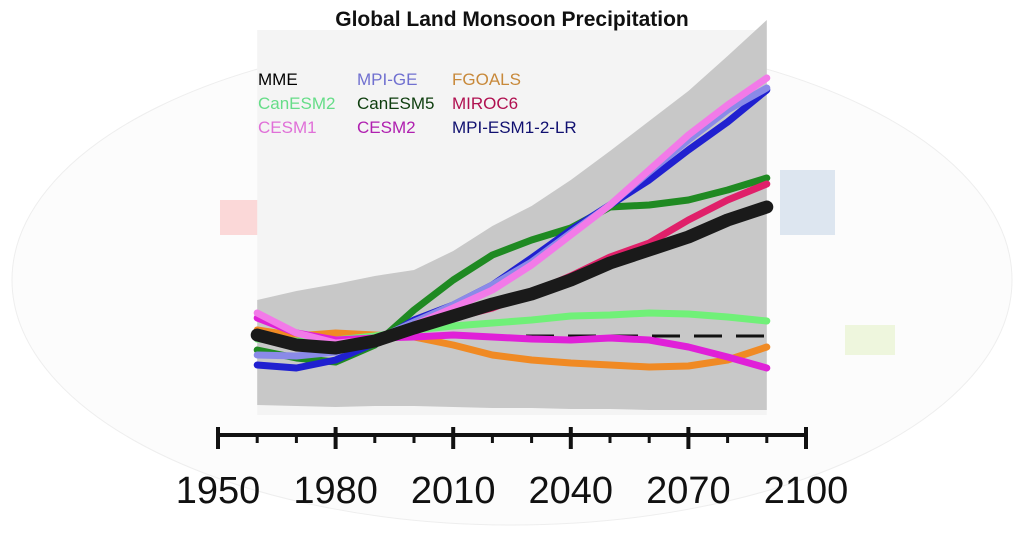 This screenshot has width=1024, height=553. What do you see at coordinates (807, 202) in the screenshot?
I see `monsoon-region-east-asia` at bounding box center [807, 202].